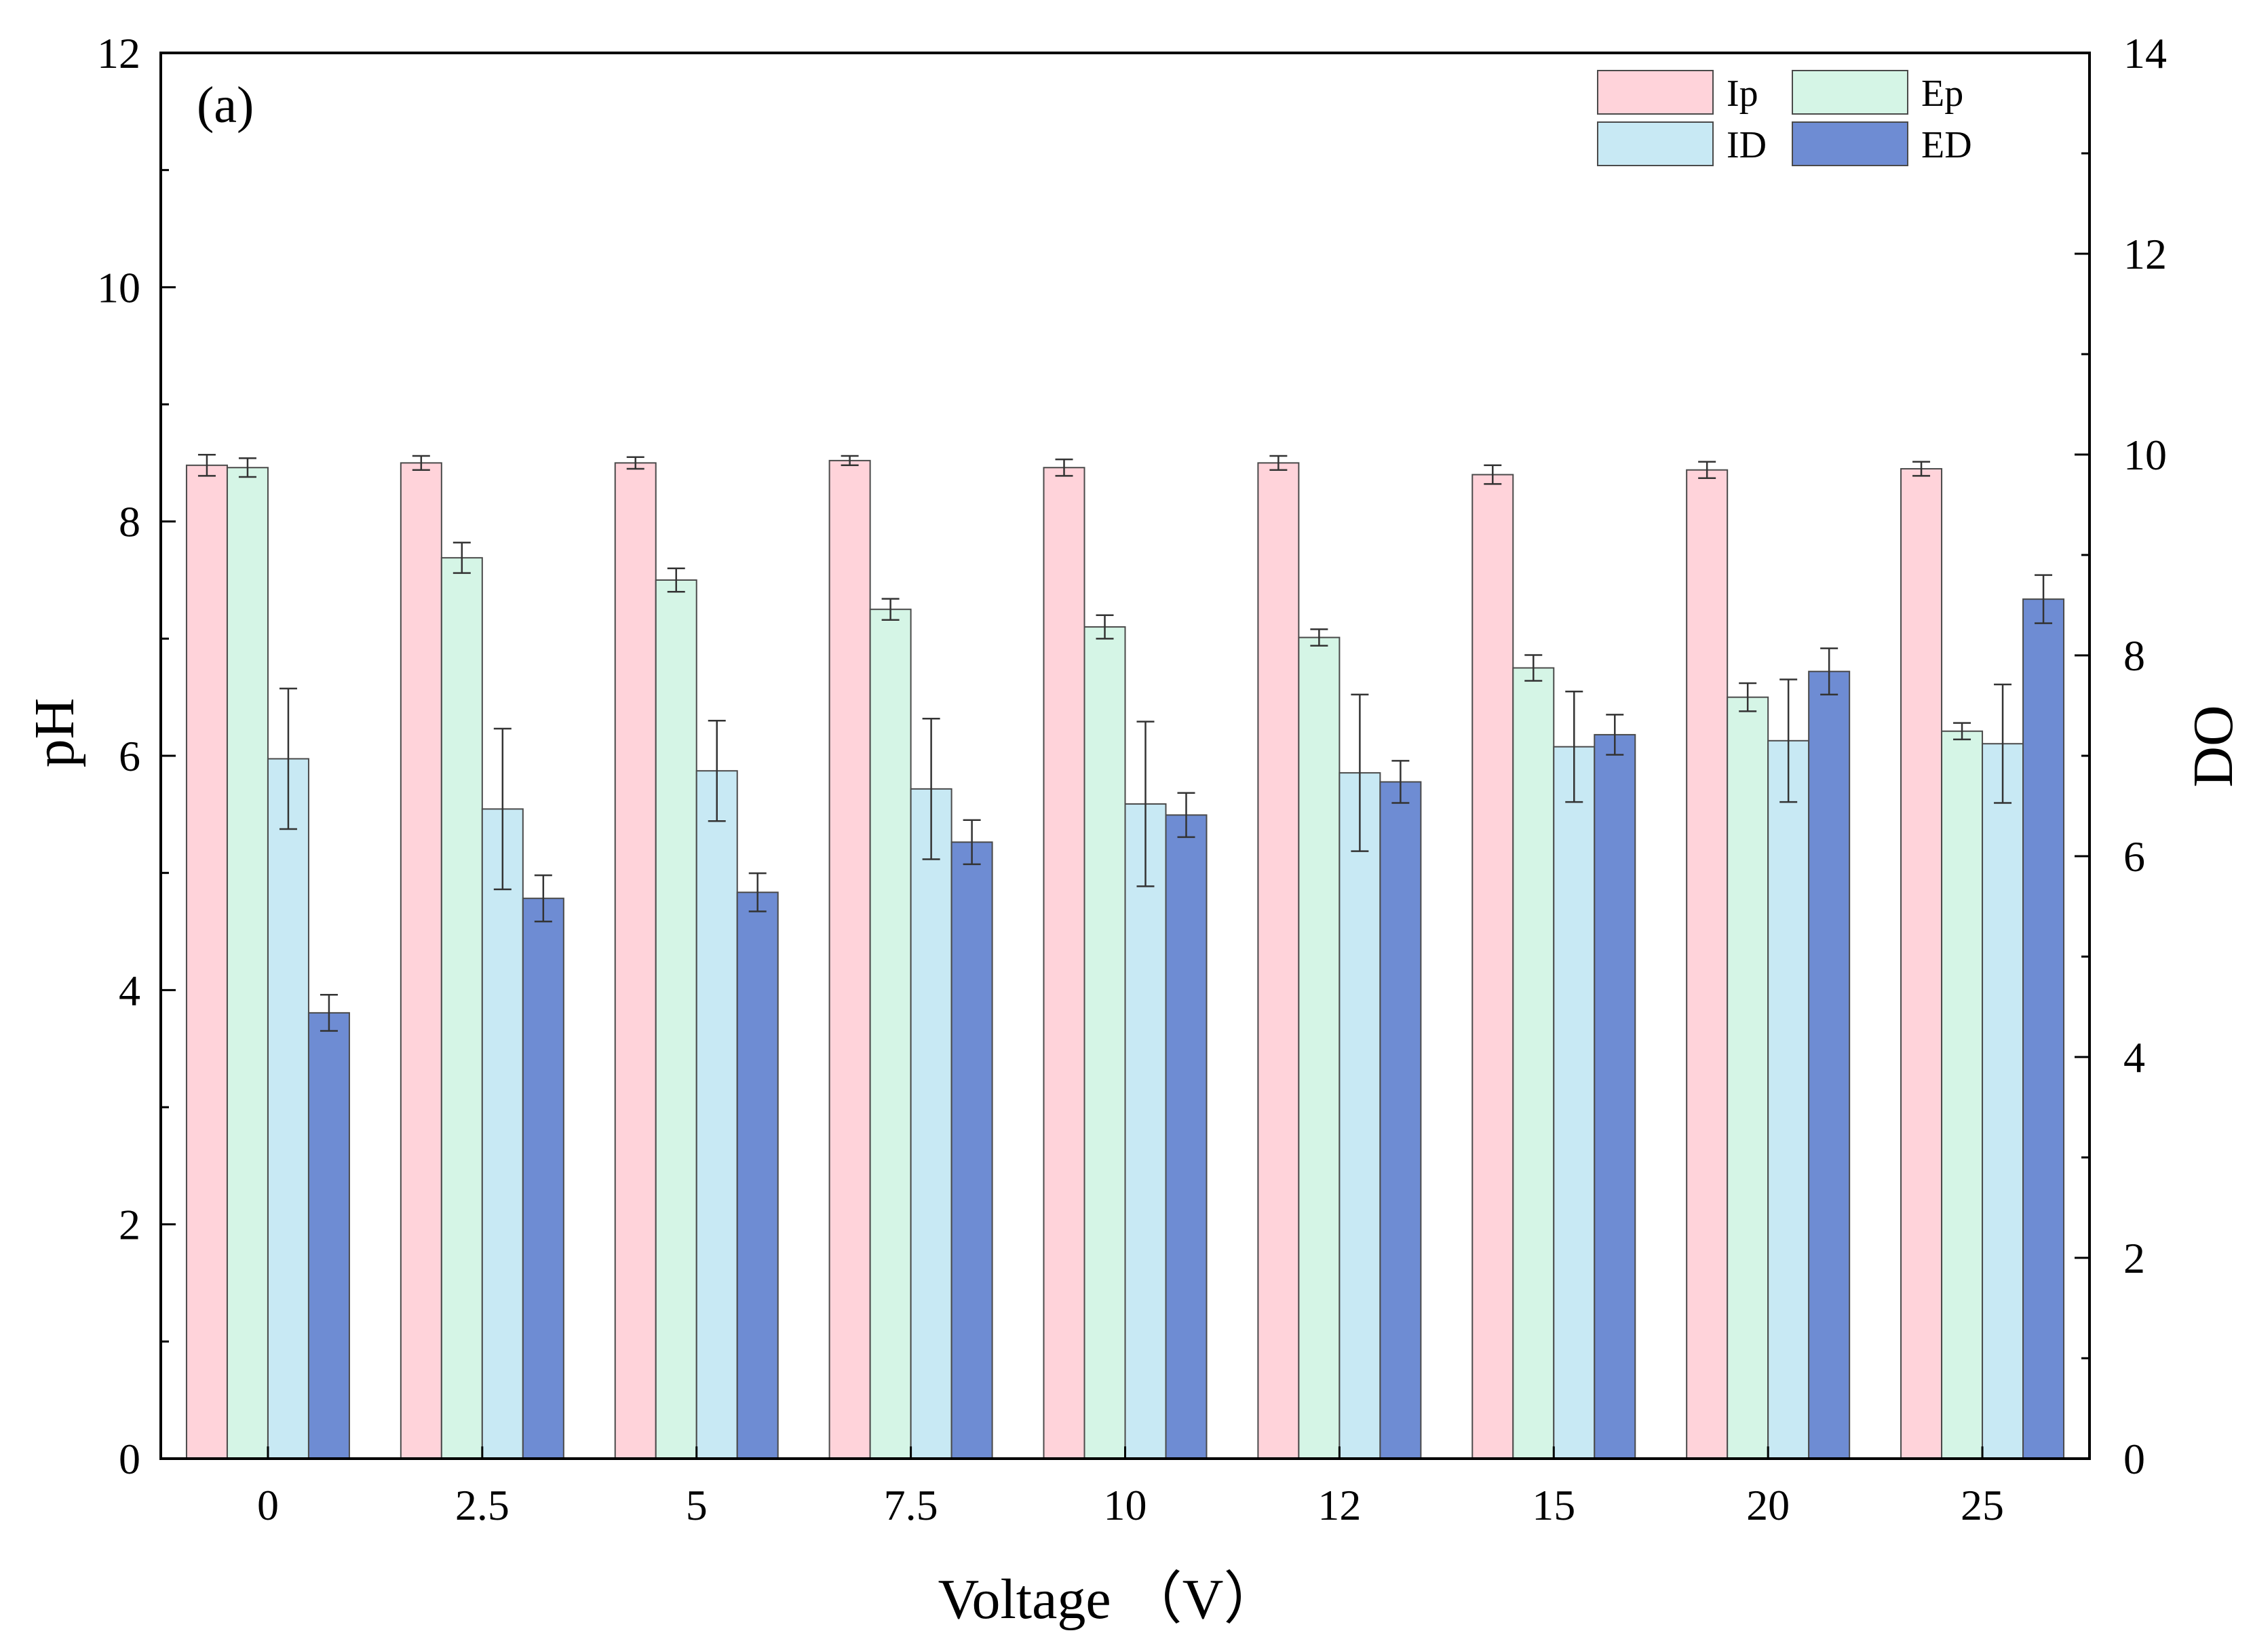 The height and width of the screenshot is (1652, 2253). What do you see at coordinates (2145, 254) in the screenshot?
I see `y2-tick-label: 12` at bounding box center [2145, 254].